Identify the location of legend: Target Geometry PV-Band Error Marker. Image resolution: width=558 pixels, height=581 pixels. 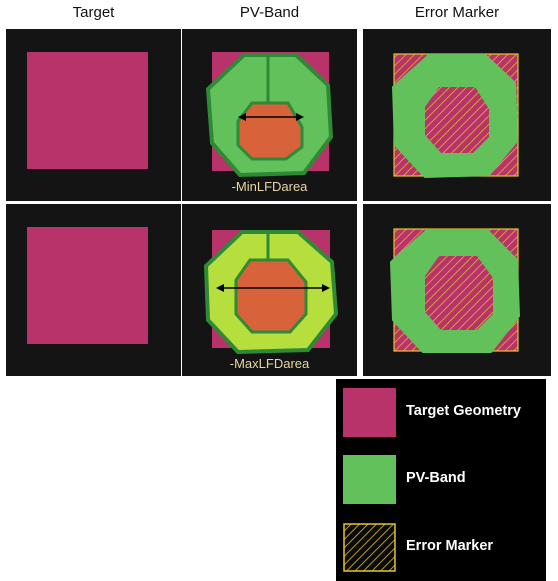
(441, 480).